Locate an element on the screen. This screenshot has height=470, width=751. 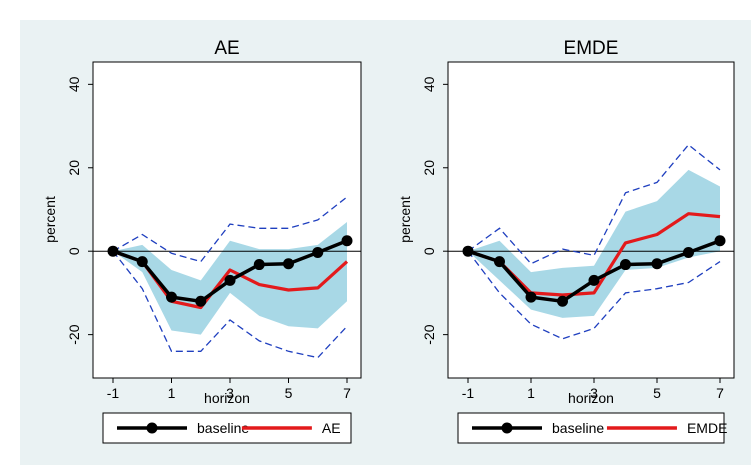
chart-title: EMDE is located at coordinates (591, 48).